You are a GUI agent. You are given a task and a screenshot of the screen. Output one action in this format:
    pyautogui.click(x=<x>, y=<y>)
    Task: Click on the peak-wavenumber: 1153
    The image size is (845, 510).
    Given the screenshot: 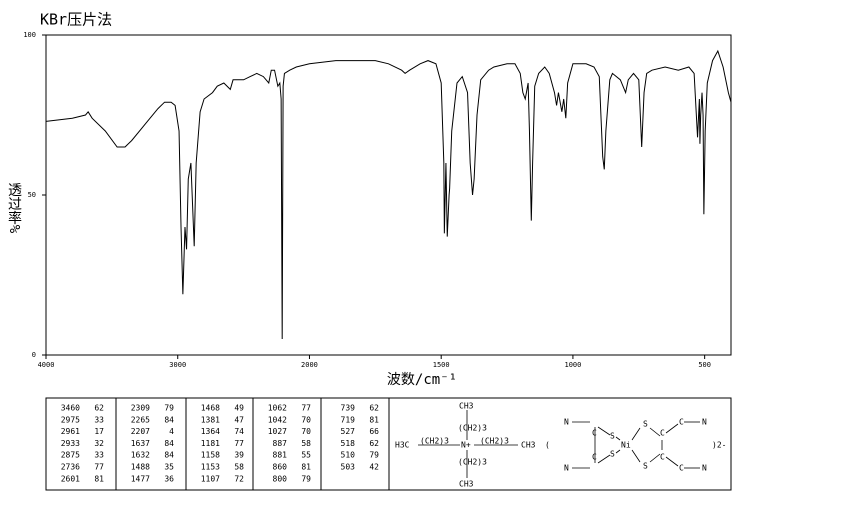 What is the action you would take?
    pyautogui.click(x=210, y=467)
    